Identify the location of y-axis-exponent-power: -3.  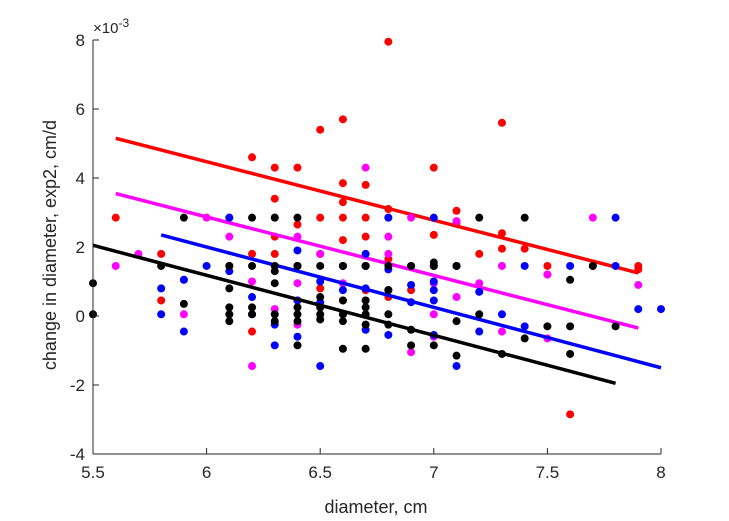
(123, 23).